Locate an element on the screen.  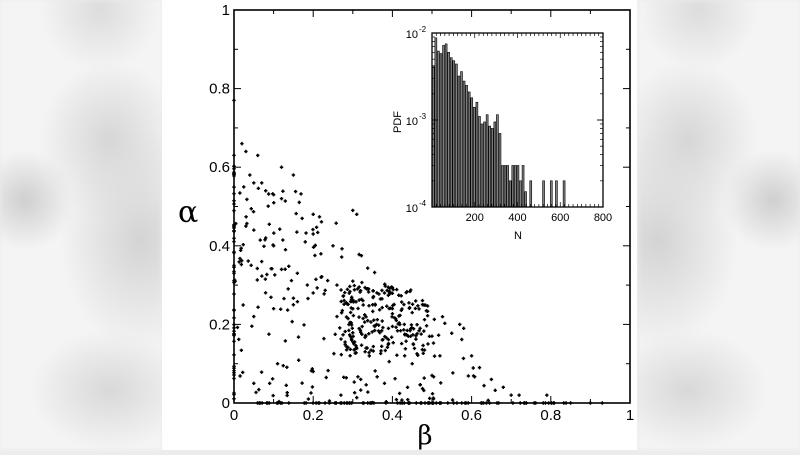
y-tick-label: 0.2 is located at coordinates (219, 324).